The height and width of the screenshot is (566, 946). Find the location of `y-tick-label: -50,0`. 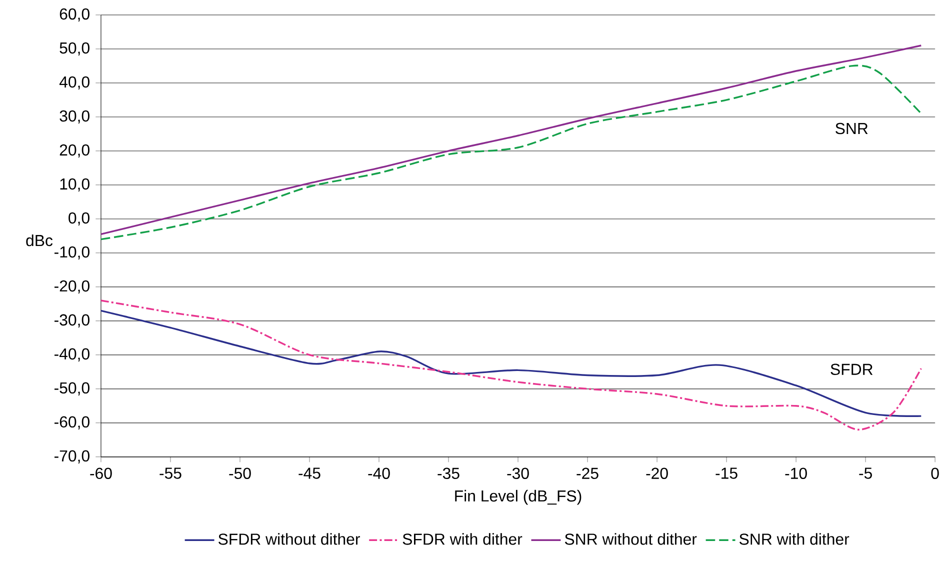

y-tick-label: -50,0 is located at coordinates (72, 389).